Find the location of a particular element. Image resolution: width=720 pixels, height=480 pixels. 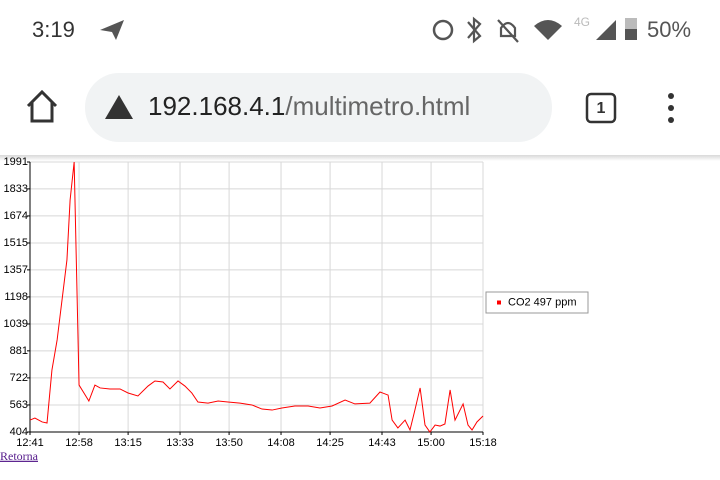

return-link-text: Retorna is located at coordinates (19, 456).